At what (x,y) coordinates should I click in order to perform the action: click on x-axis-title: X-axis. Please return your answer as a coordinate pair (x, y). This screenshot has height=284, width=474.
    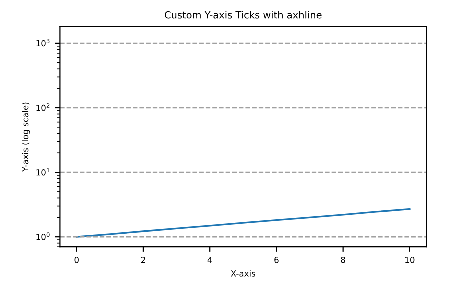
    Looking at the image, I should click on (243, 273).